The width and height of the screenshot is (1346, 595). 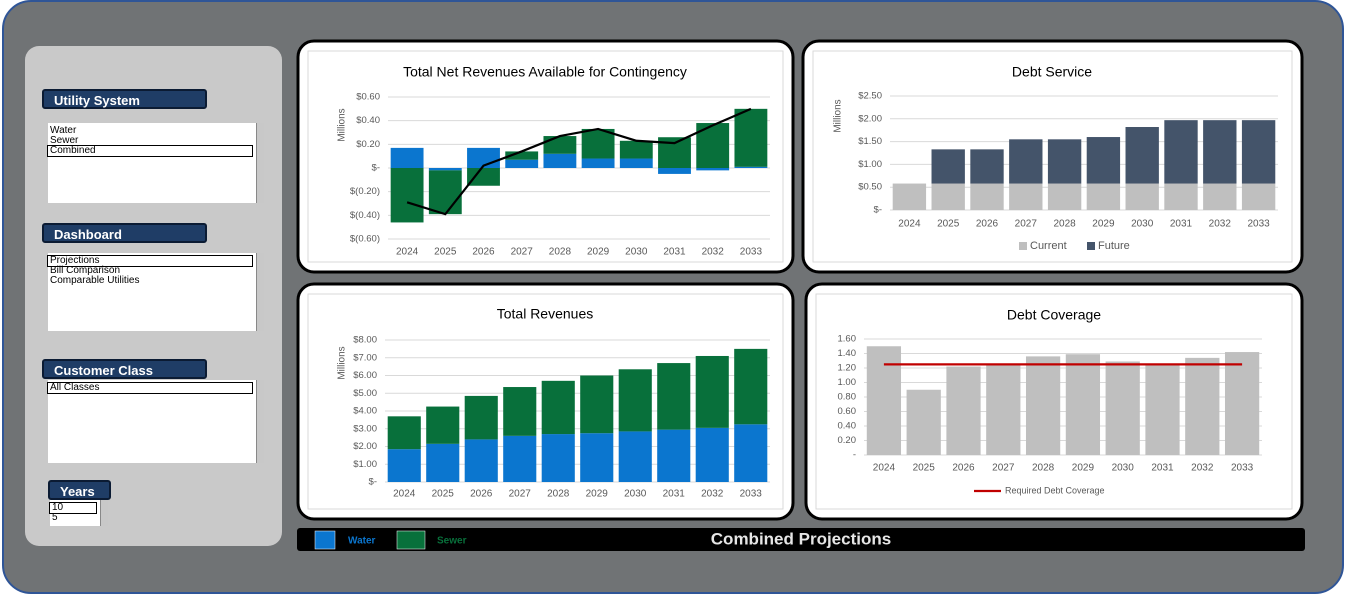 What do you see at coordinates (365, 428) in the screenshot?
I see `y-tick-label: $3.00` at bounding box center [365, 428].